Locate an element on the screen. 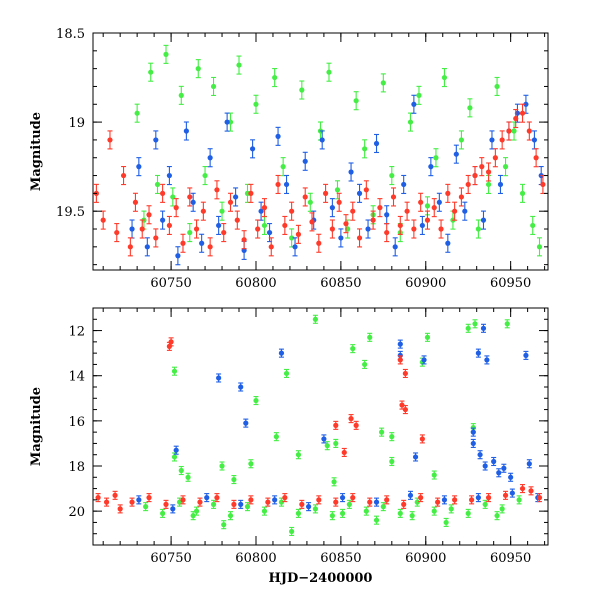  y-tick-label: 19 is located at coordinates (76, 123).